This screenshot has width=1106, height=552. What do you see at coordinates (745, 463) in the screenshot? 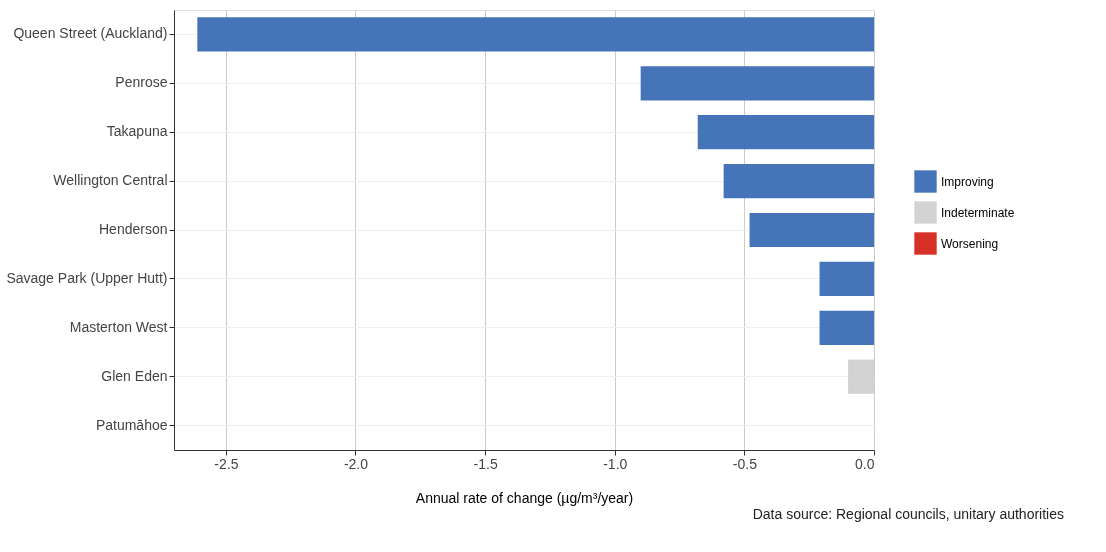
I see `x-tick-label: -0.5` at bounding box center [745, 463].